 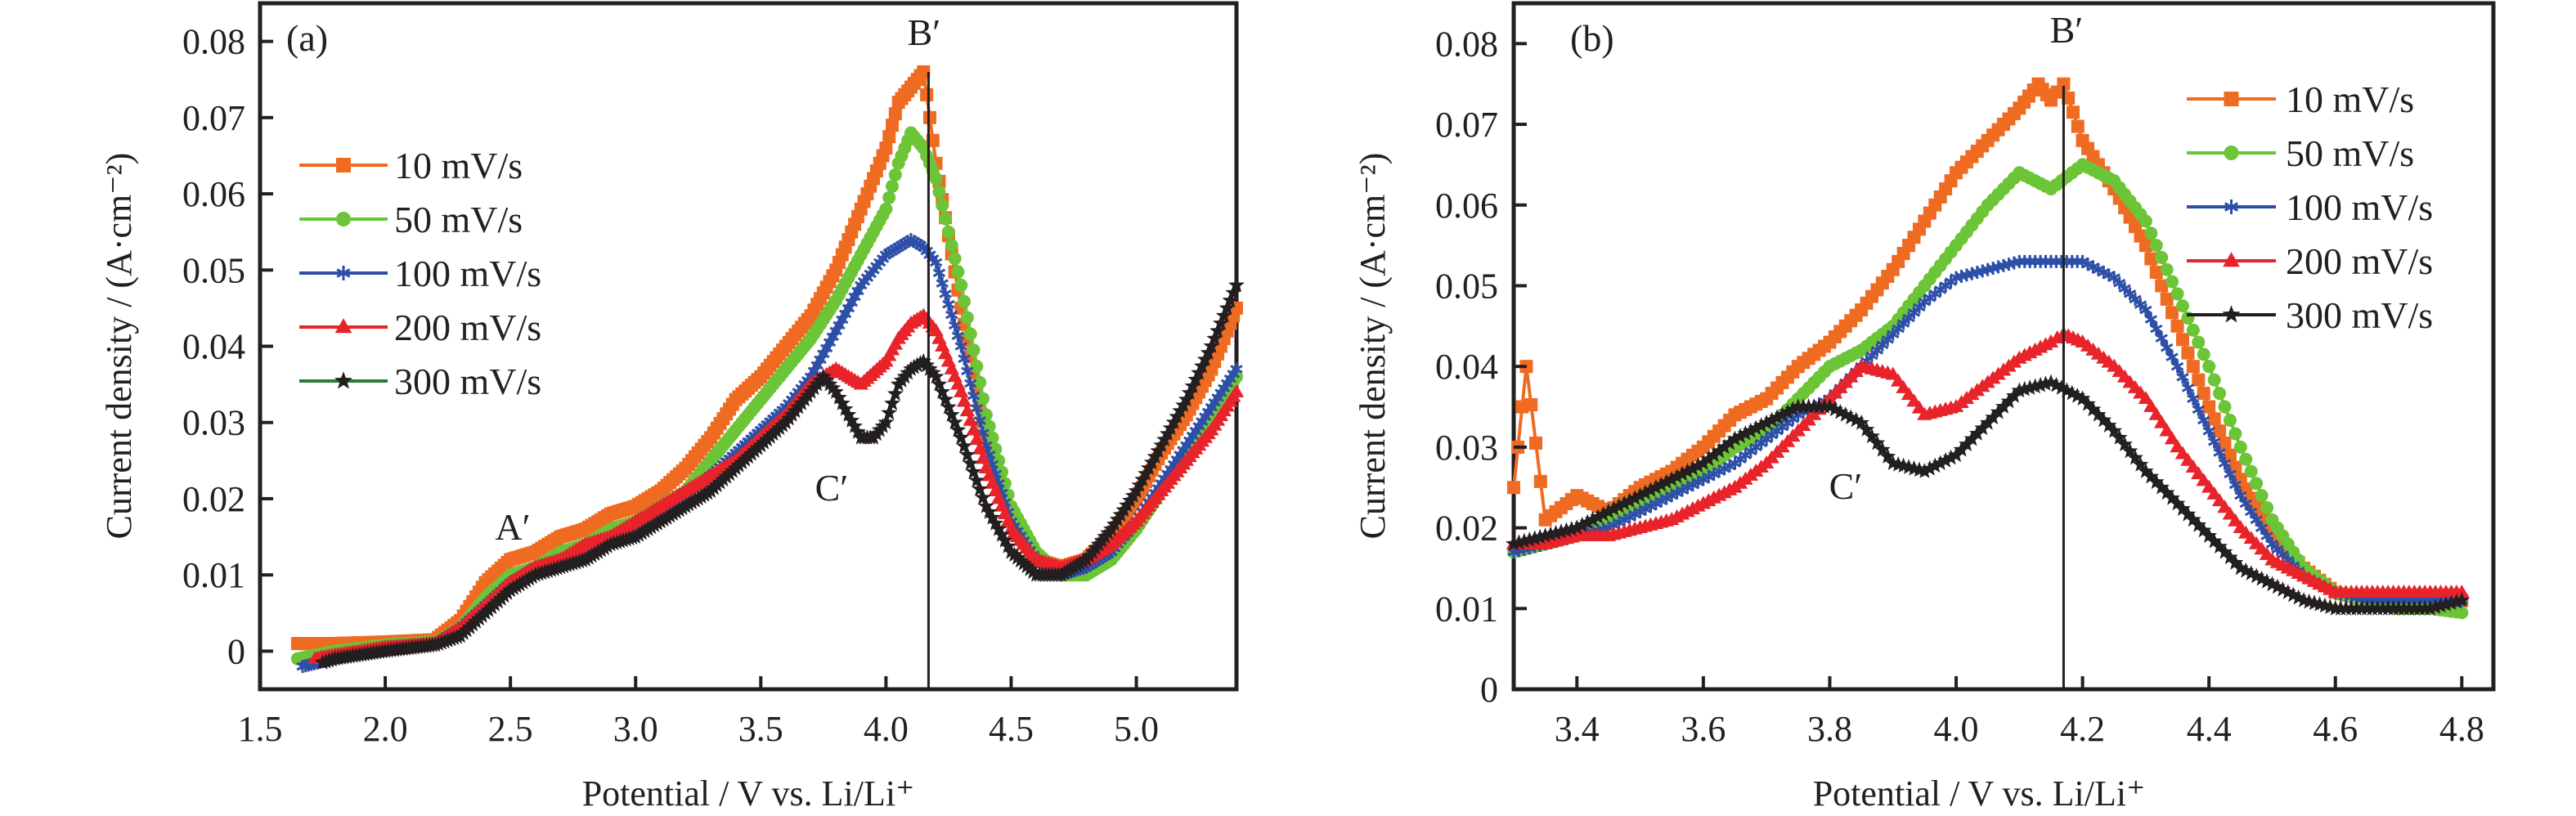 What do you see at coordinates (1466, 448) in the screenshot?
I see `y-tick-label: 0.03` at bounding box center [1466, 448].